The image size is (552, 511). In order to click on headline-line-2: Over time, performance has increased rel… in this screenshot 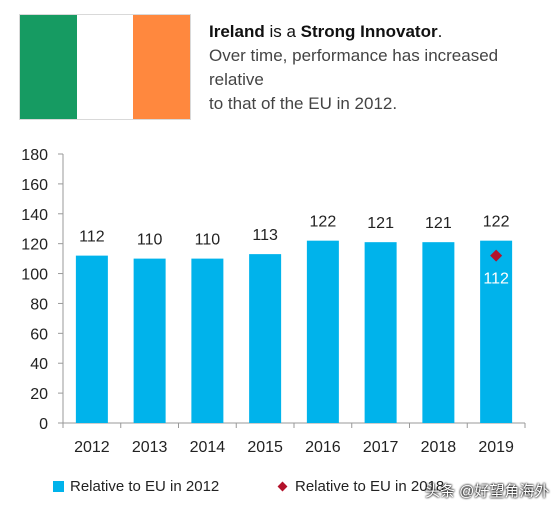, I will do `click(354, 67)`.